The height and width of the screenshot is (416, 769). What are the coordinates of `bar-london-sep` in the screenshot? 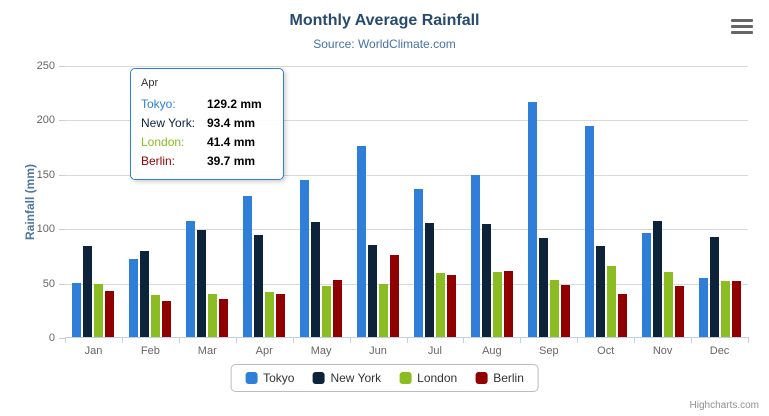 It's located at (554, 308).